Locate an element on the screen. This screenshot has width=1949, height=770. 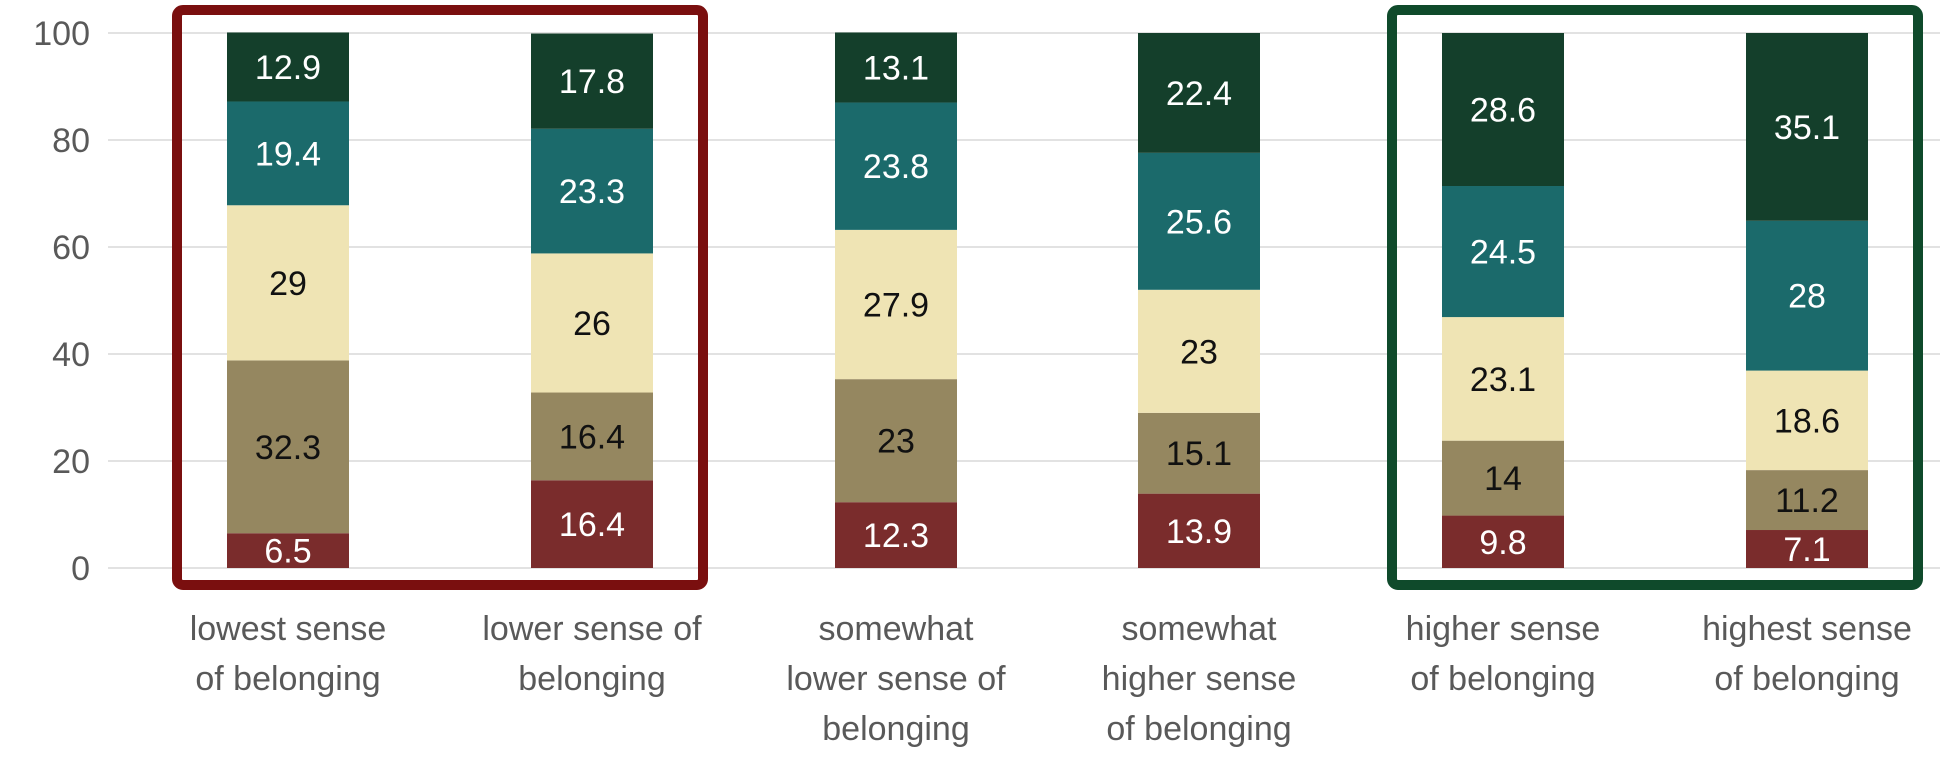
data-label: 28.6 is located at coordinates (1503, 111).